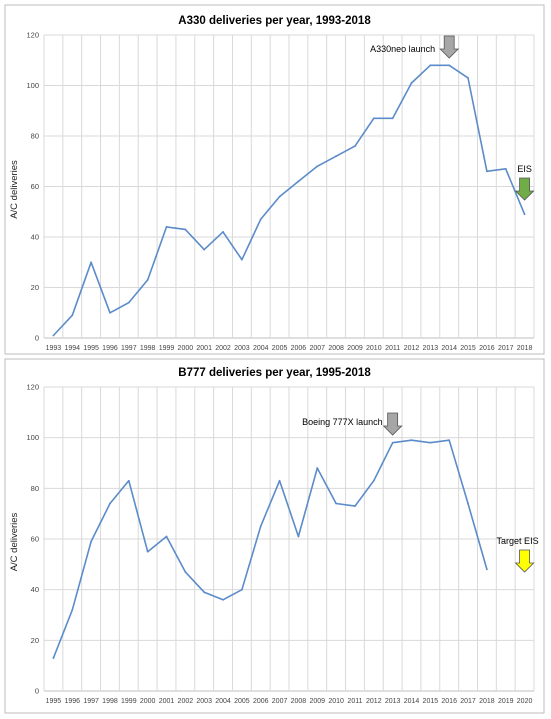 The height and width of the screenshot is (719, 551). Describe the element at coordinates (261, 348) in the screenshot. I see `x-tick-label: 2004` at that location.